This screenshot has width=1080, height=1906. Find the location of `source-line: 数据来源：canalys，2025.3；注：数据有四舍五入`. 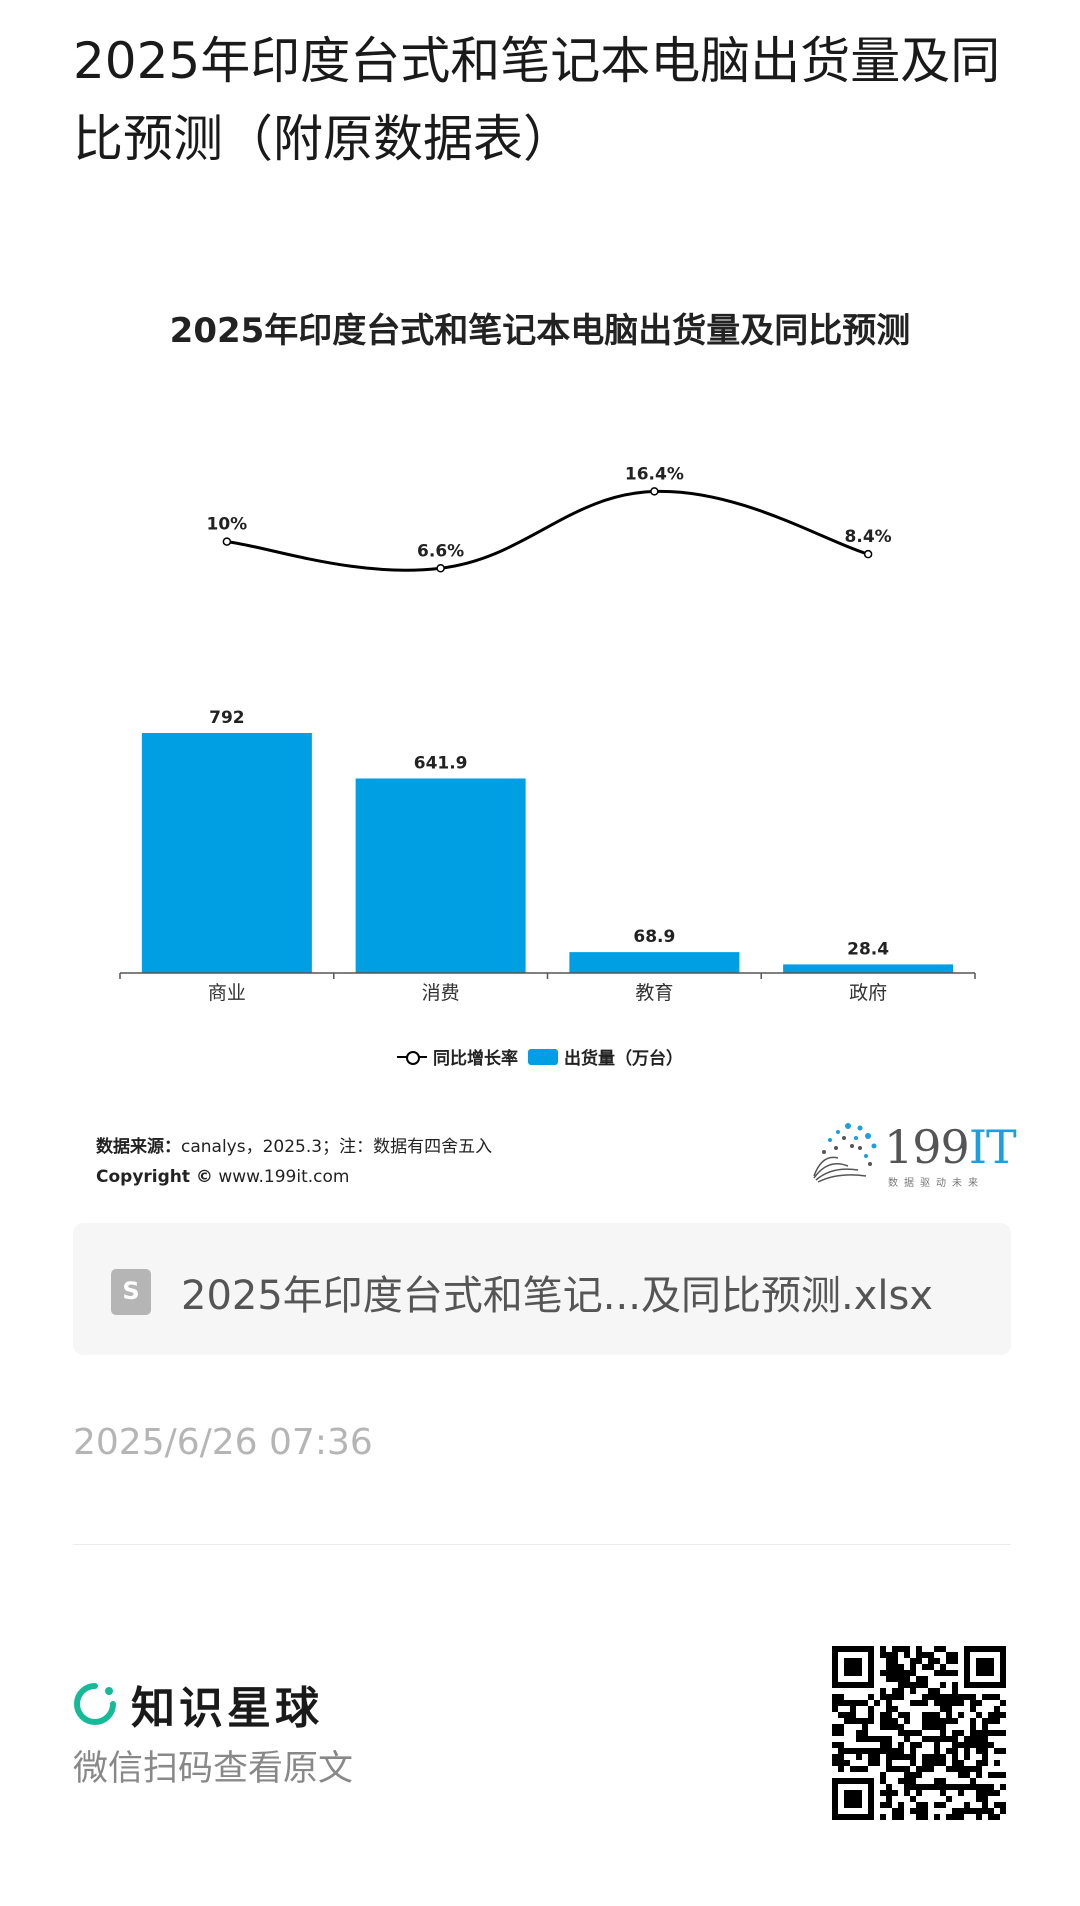

source-line: 数据来源：canalys，2025.3；注：数据有四舍五入 is located at coordinates (294, 1147).